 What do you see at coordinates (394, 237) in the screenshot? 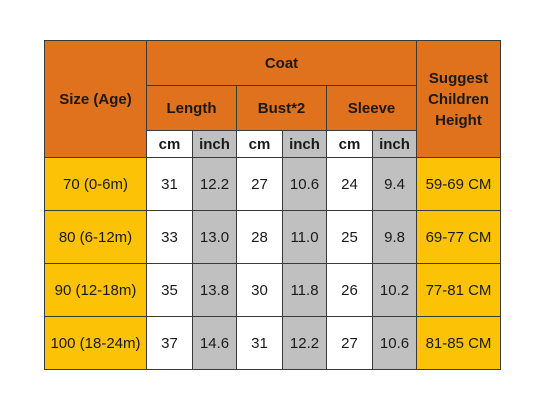
I see `sleeve-inch-cell: 9.8` at bounding box center [394, 237].